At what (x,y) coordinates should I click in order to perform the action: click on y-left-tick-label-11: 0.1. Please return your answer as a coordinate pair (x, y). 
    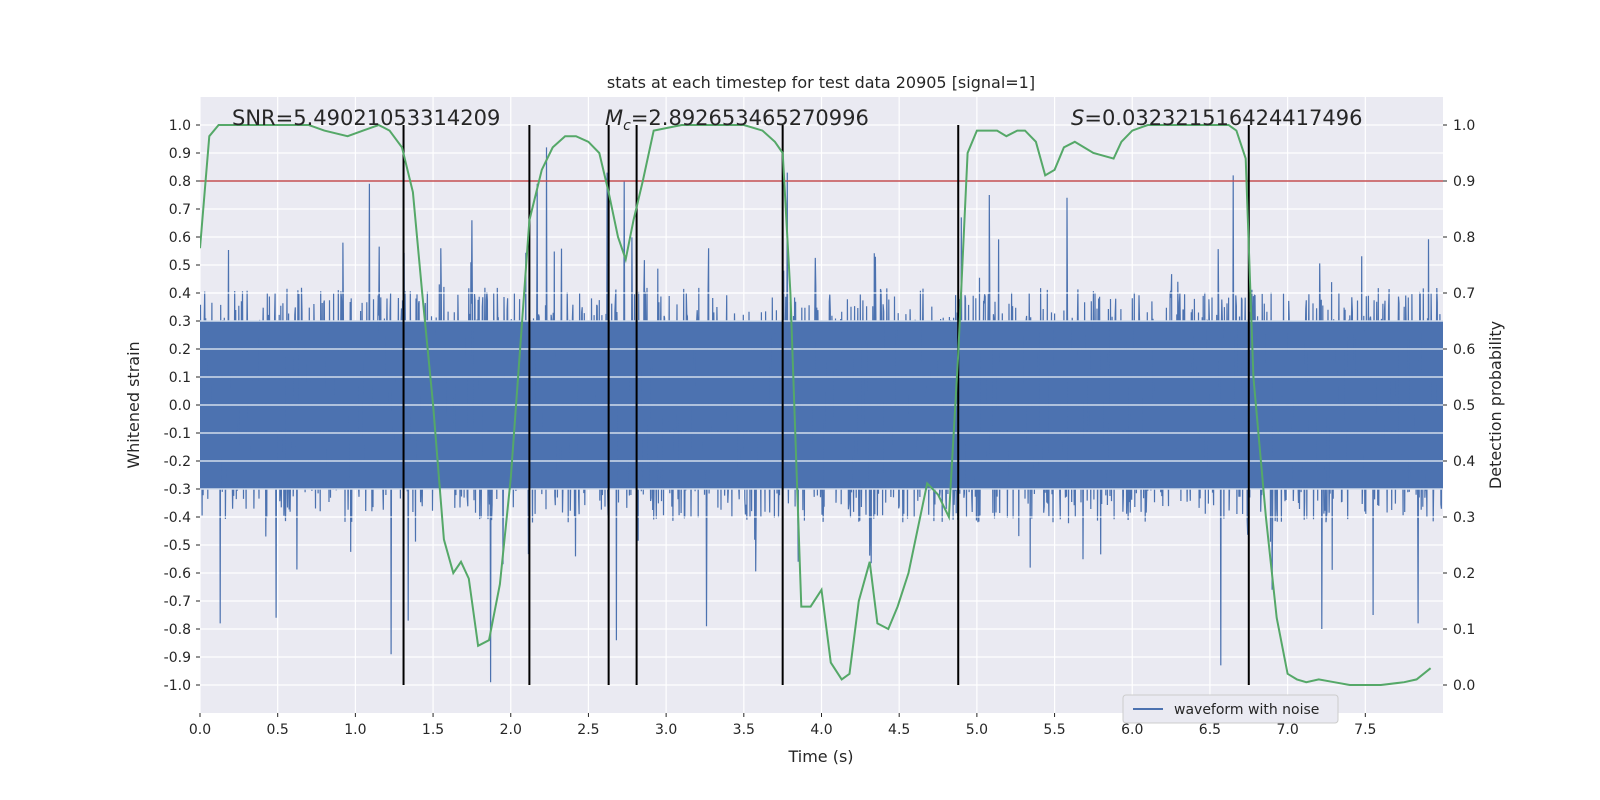
    Looking at the image, I should click on (180, 378).